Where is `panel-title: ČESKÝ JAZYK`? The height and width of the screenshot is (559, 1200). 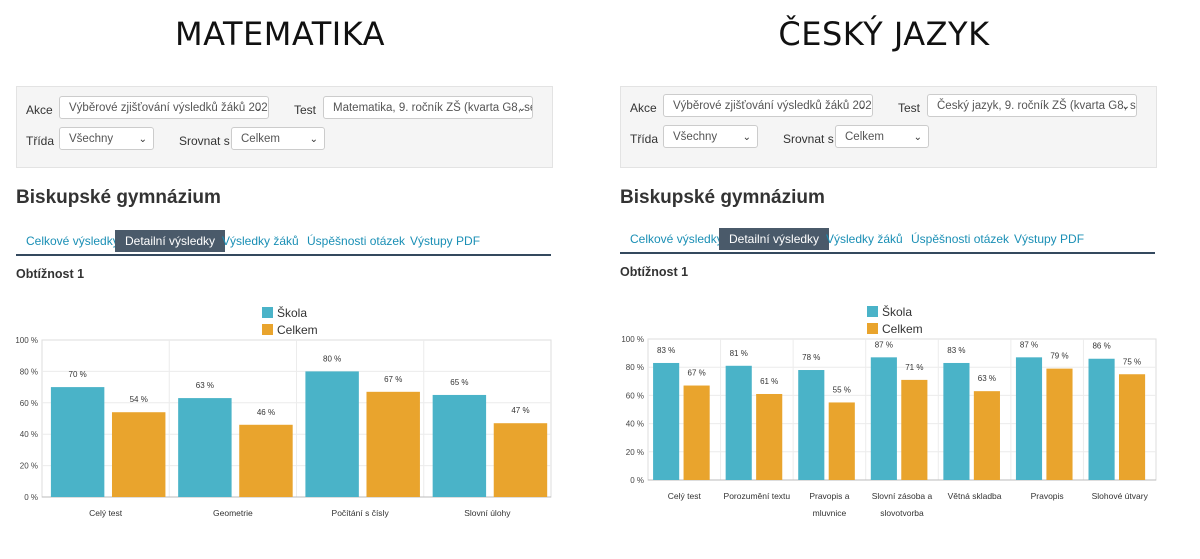 panel-title: ČESKÝ JAZYK is located at coordinates (884, 34).